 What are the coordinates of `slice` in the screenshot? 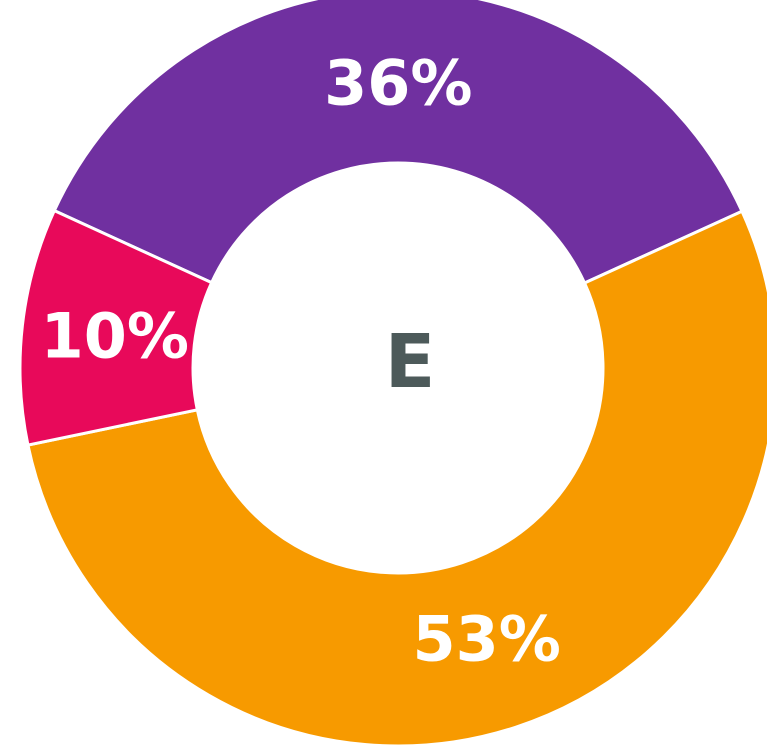 It's located at (116, 327).